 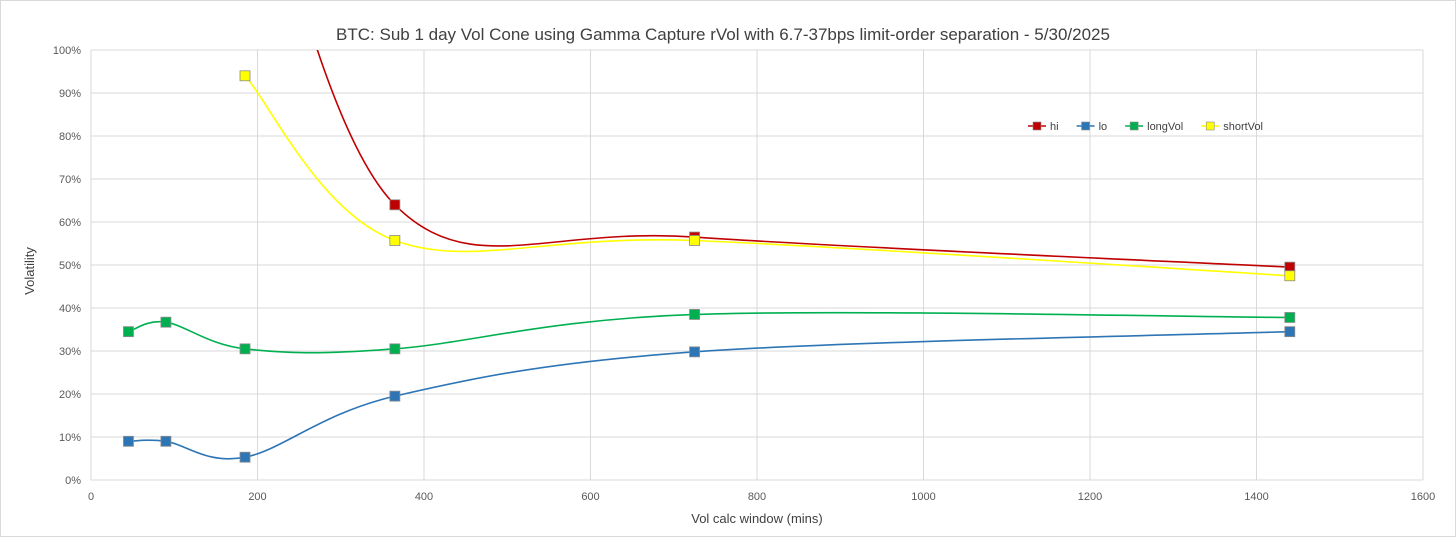 What do you see at coordinates (70, 137) in the screenshot?
I see `y-tick-label: 80%` at bounding box center [70, 137].